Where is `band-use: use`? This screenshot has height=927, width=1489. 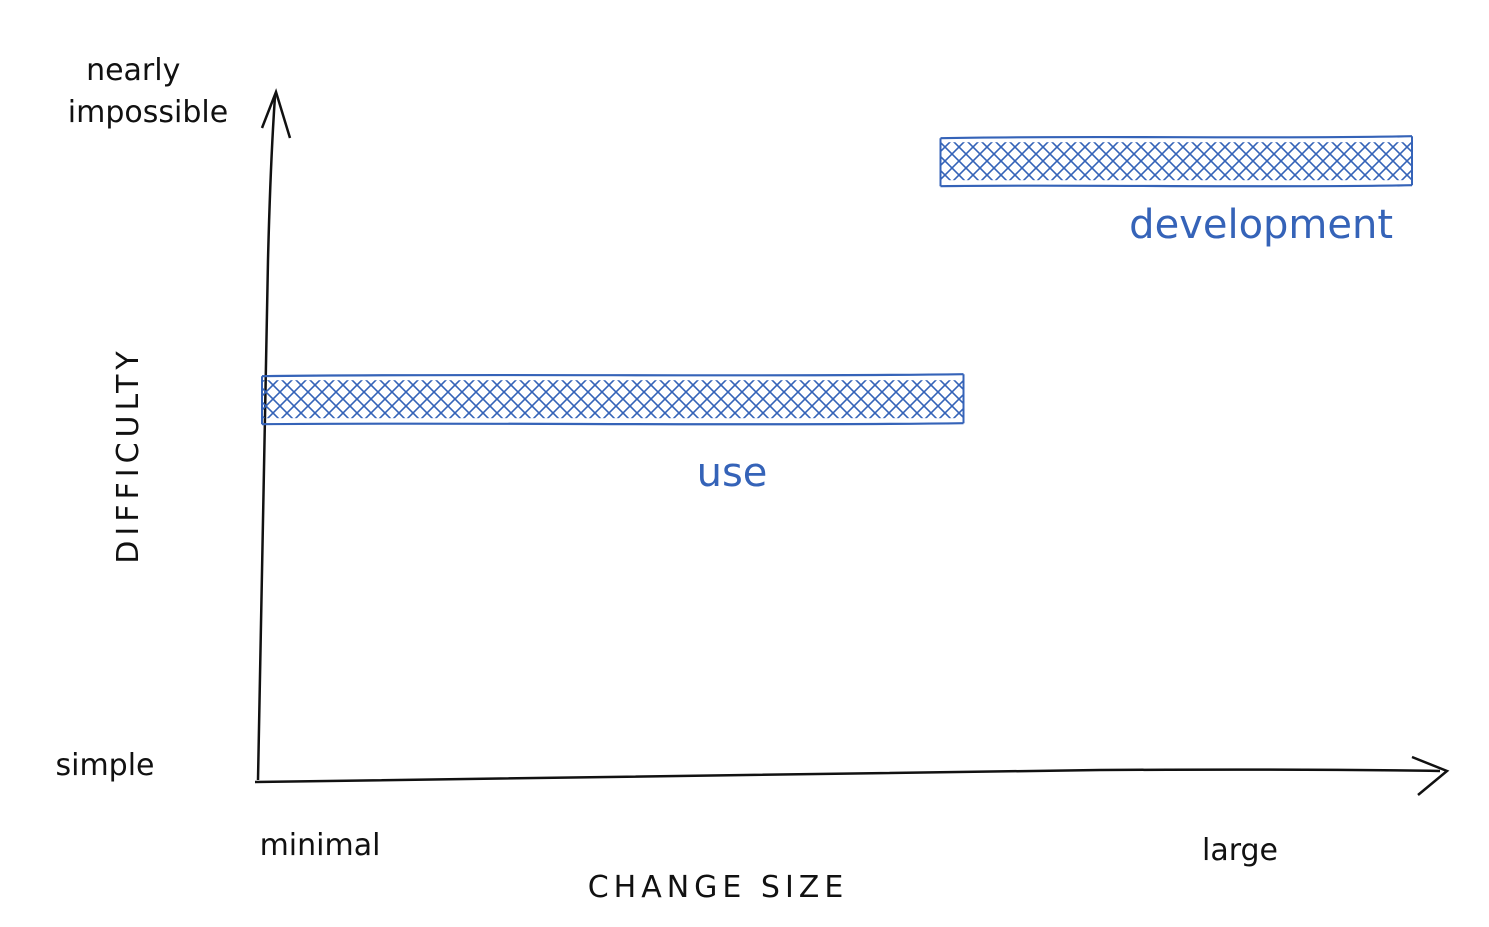
band-use: use is located at coordinates (613, 434).